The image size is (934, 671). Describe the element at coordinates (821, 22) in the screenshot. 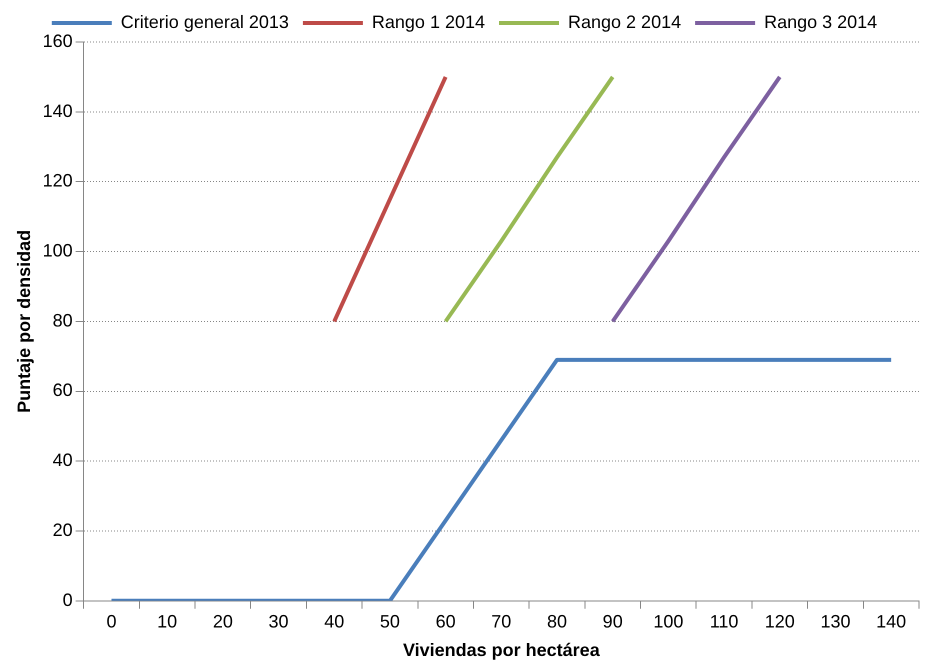

I see `legend-label: Rango 3 2014` at that location.